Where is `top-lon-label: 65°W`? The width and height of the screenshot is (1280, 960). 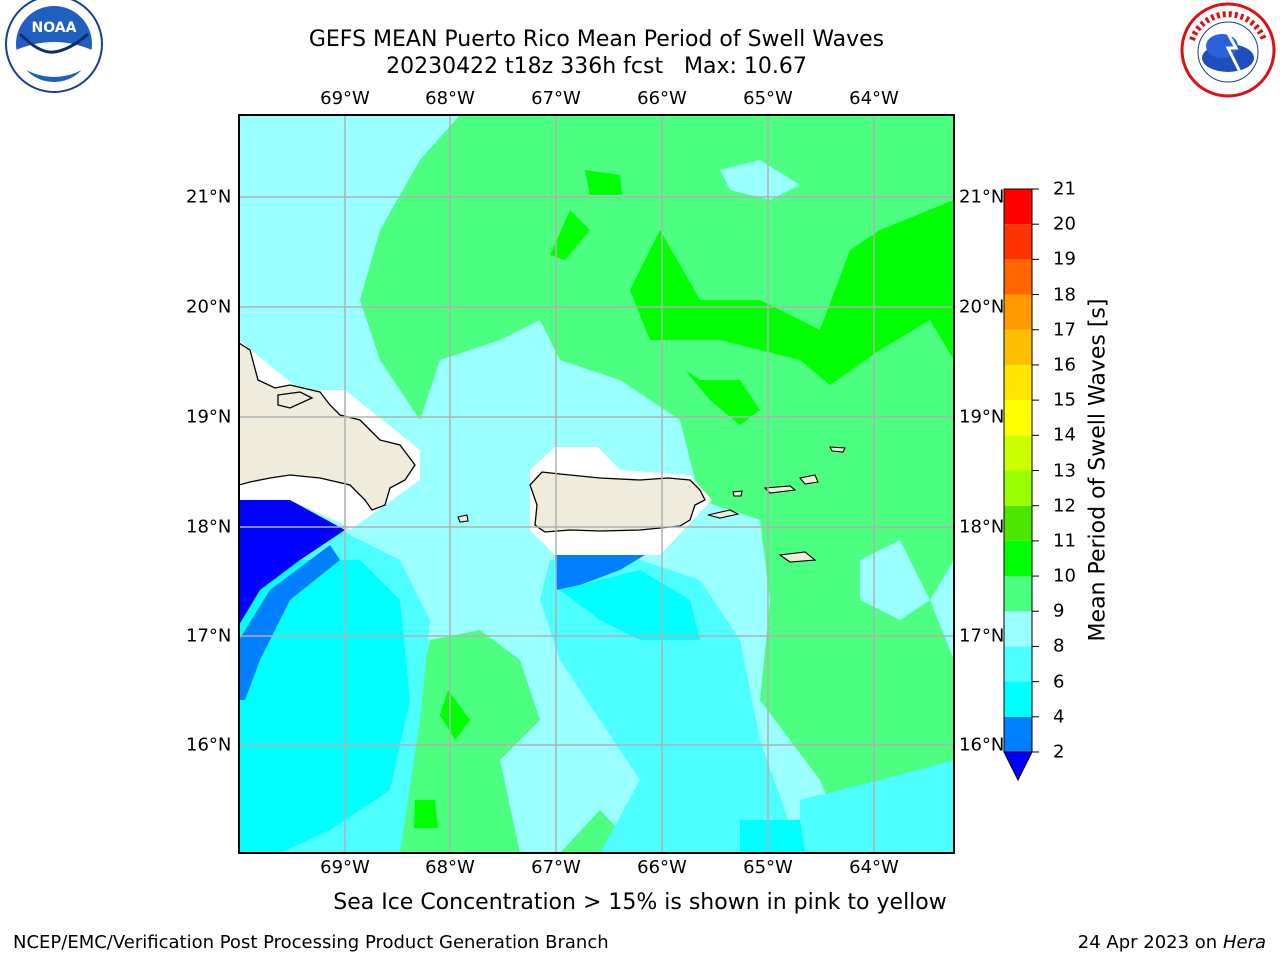
top-lon-label: 65°W is located at coordinates (768, 98).